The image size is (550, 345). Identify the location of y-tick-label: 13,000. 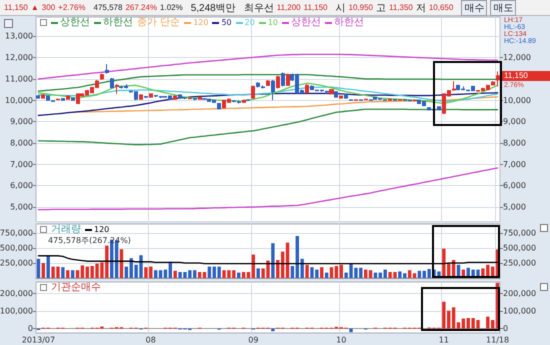
(19, 36).